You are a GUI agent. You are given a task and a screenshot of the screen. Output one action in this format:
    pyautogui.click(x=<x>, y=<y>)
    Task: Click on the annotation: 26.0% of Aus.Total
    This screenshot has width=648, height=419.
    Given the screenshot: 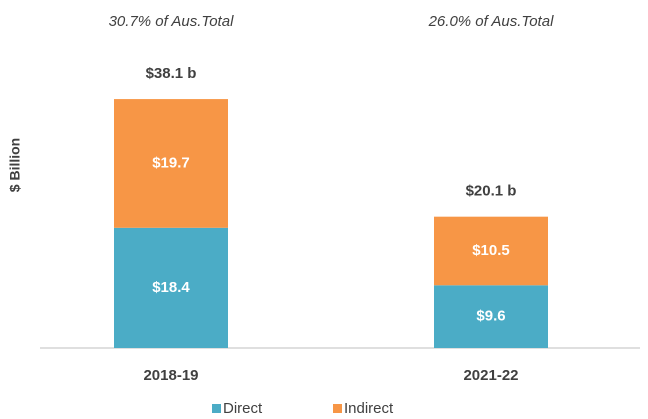 What is the action you would take?
    pyautogui.click(x=491, y=21)
    